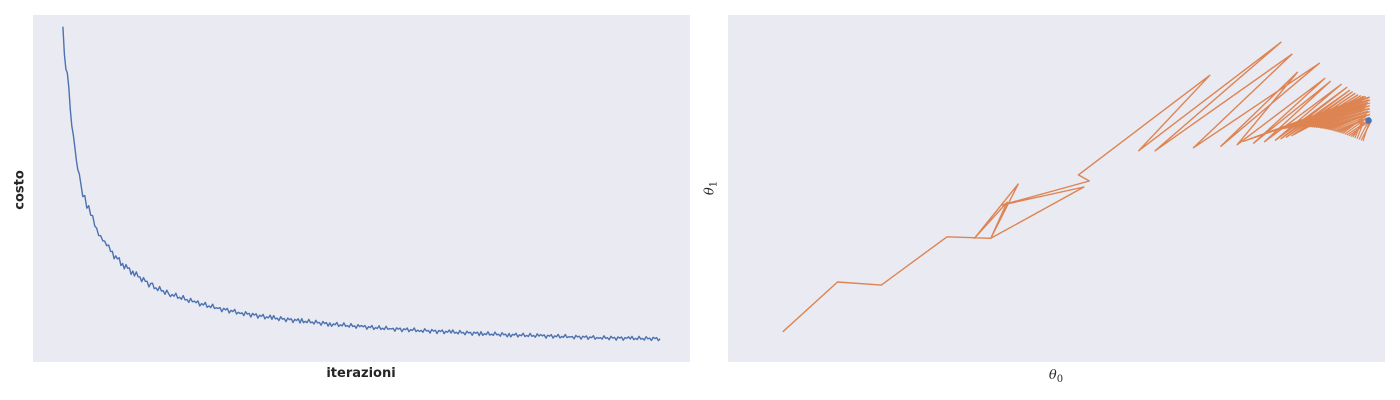 This screenshot has width=1400, height=400. Describe the element at coordinates (1056, 376) in the screenshot. I see `trajectory-x-label: θ0` at that location.